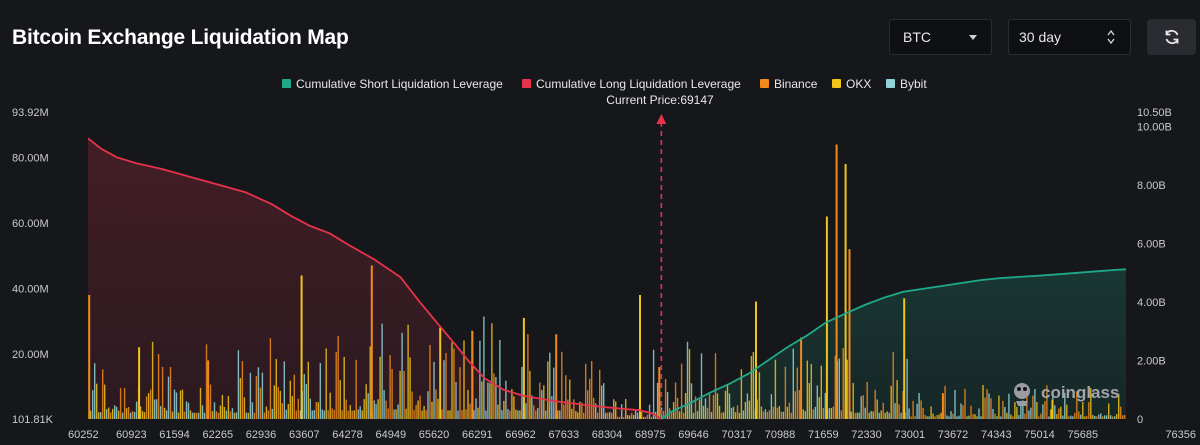 The width and height of the screenshot is (1200, 445). I want to click on legend-entry: Cumulative Long Liquidation Leverage, so click(638, 84).